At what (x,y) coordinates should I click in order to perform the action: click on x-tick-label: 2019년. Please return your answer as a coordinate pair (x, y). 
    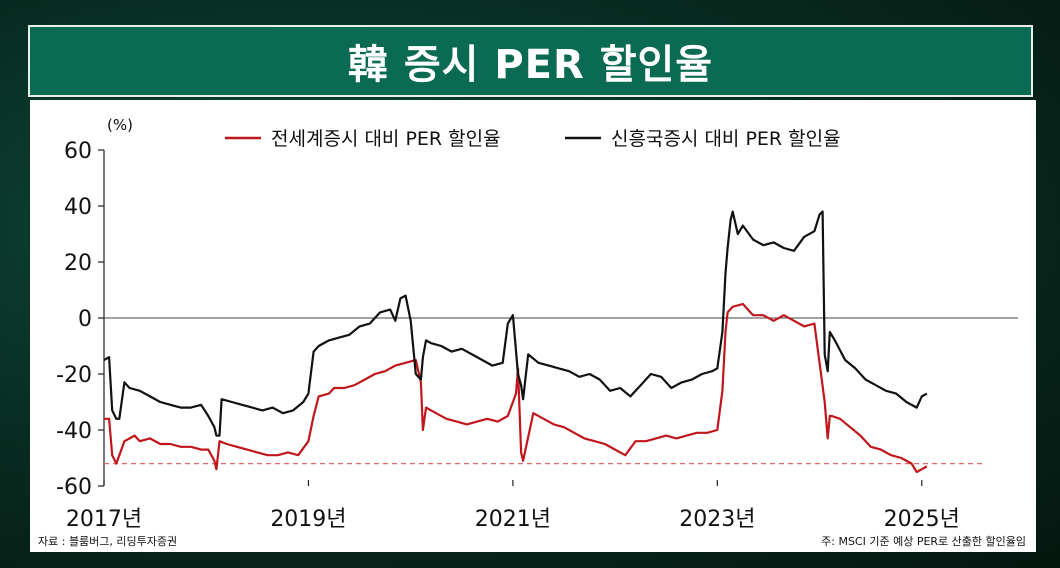
    Looking at the image, I should click on (308, 519).